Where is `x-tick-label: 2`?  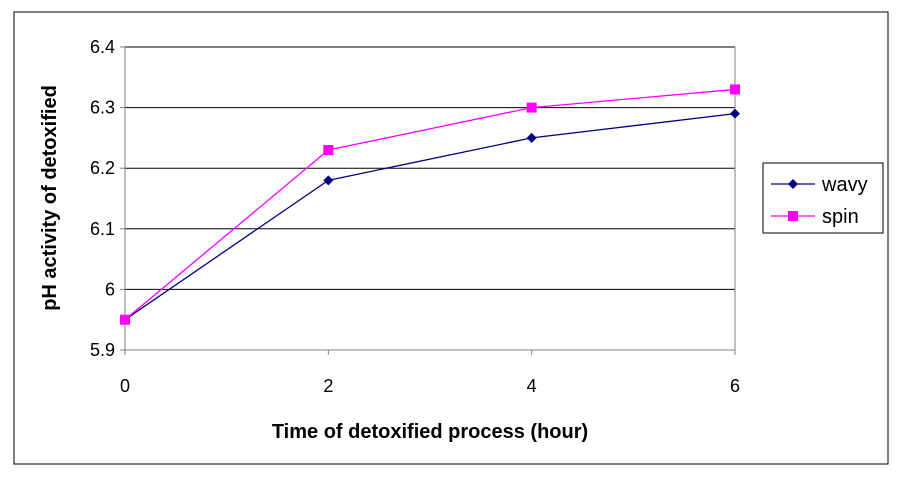
x-tick-label: 2 is located at coordinates (328, 386).